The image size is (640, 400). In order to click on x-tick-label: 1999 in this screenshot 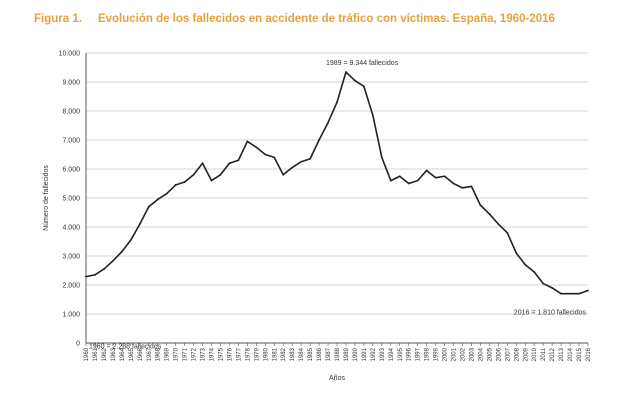, I will do `click(437, 354)`.